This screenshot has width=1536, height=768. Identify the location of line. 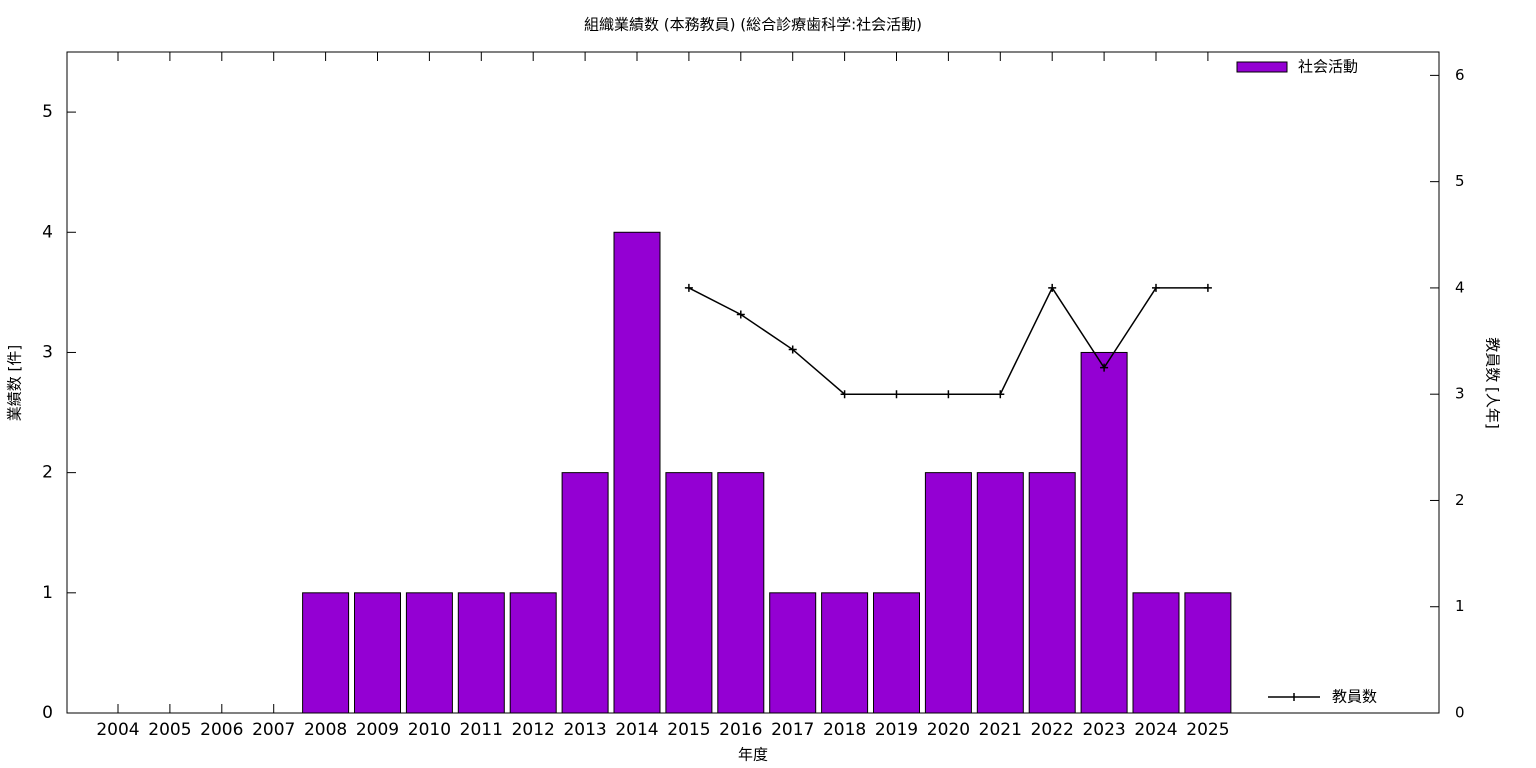
(948, 340).